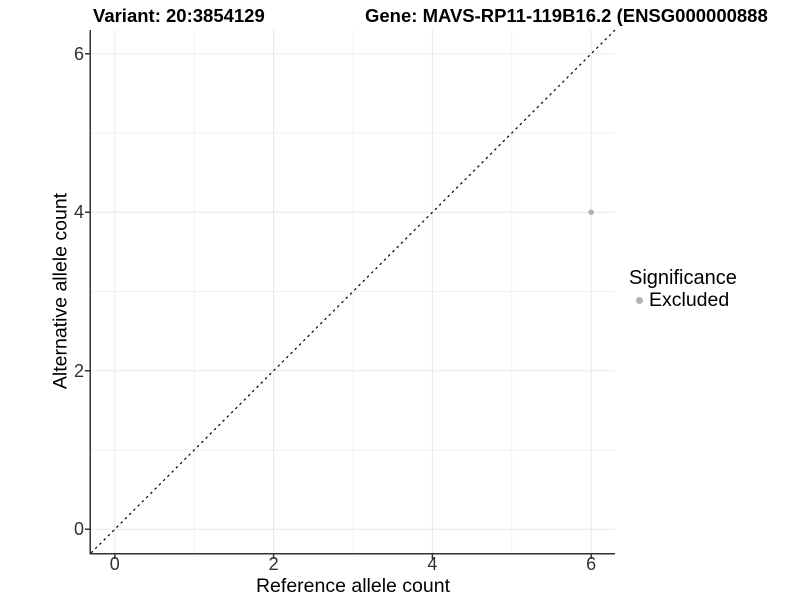 This screenshot has height=600, width=800. Describe the element at coordinates (639, 300) in the screenshot. I see `legend-key-dot-icon` at that location.